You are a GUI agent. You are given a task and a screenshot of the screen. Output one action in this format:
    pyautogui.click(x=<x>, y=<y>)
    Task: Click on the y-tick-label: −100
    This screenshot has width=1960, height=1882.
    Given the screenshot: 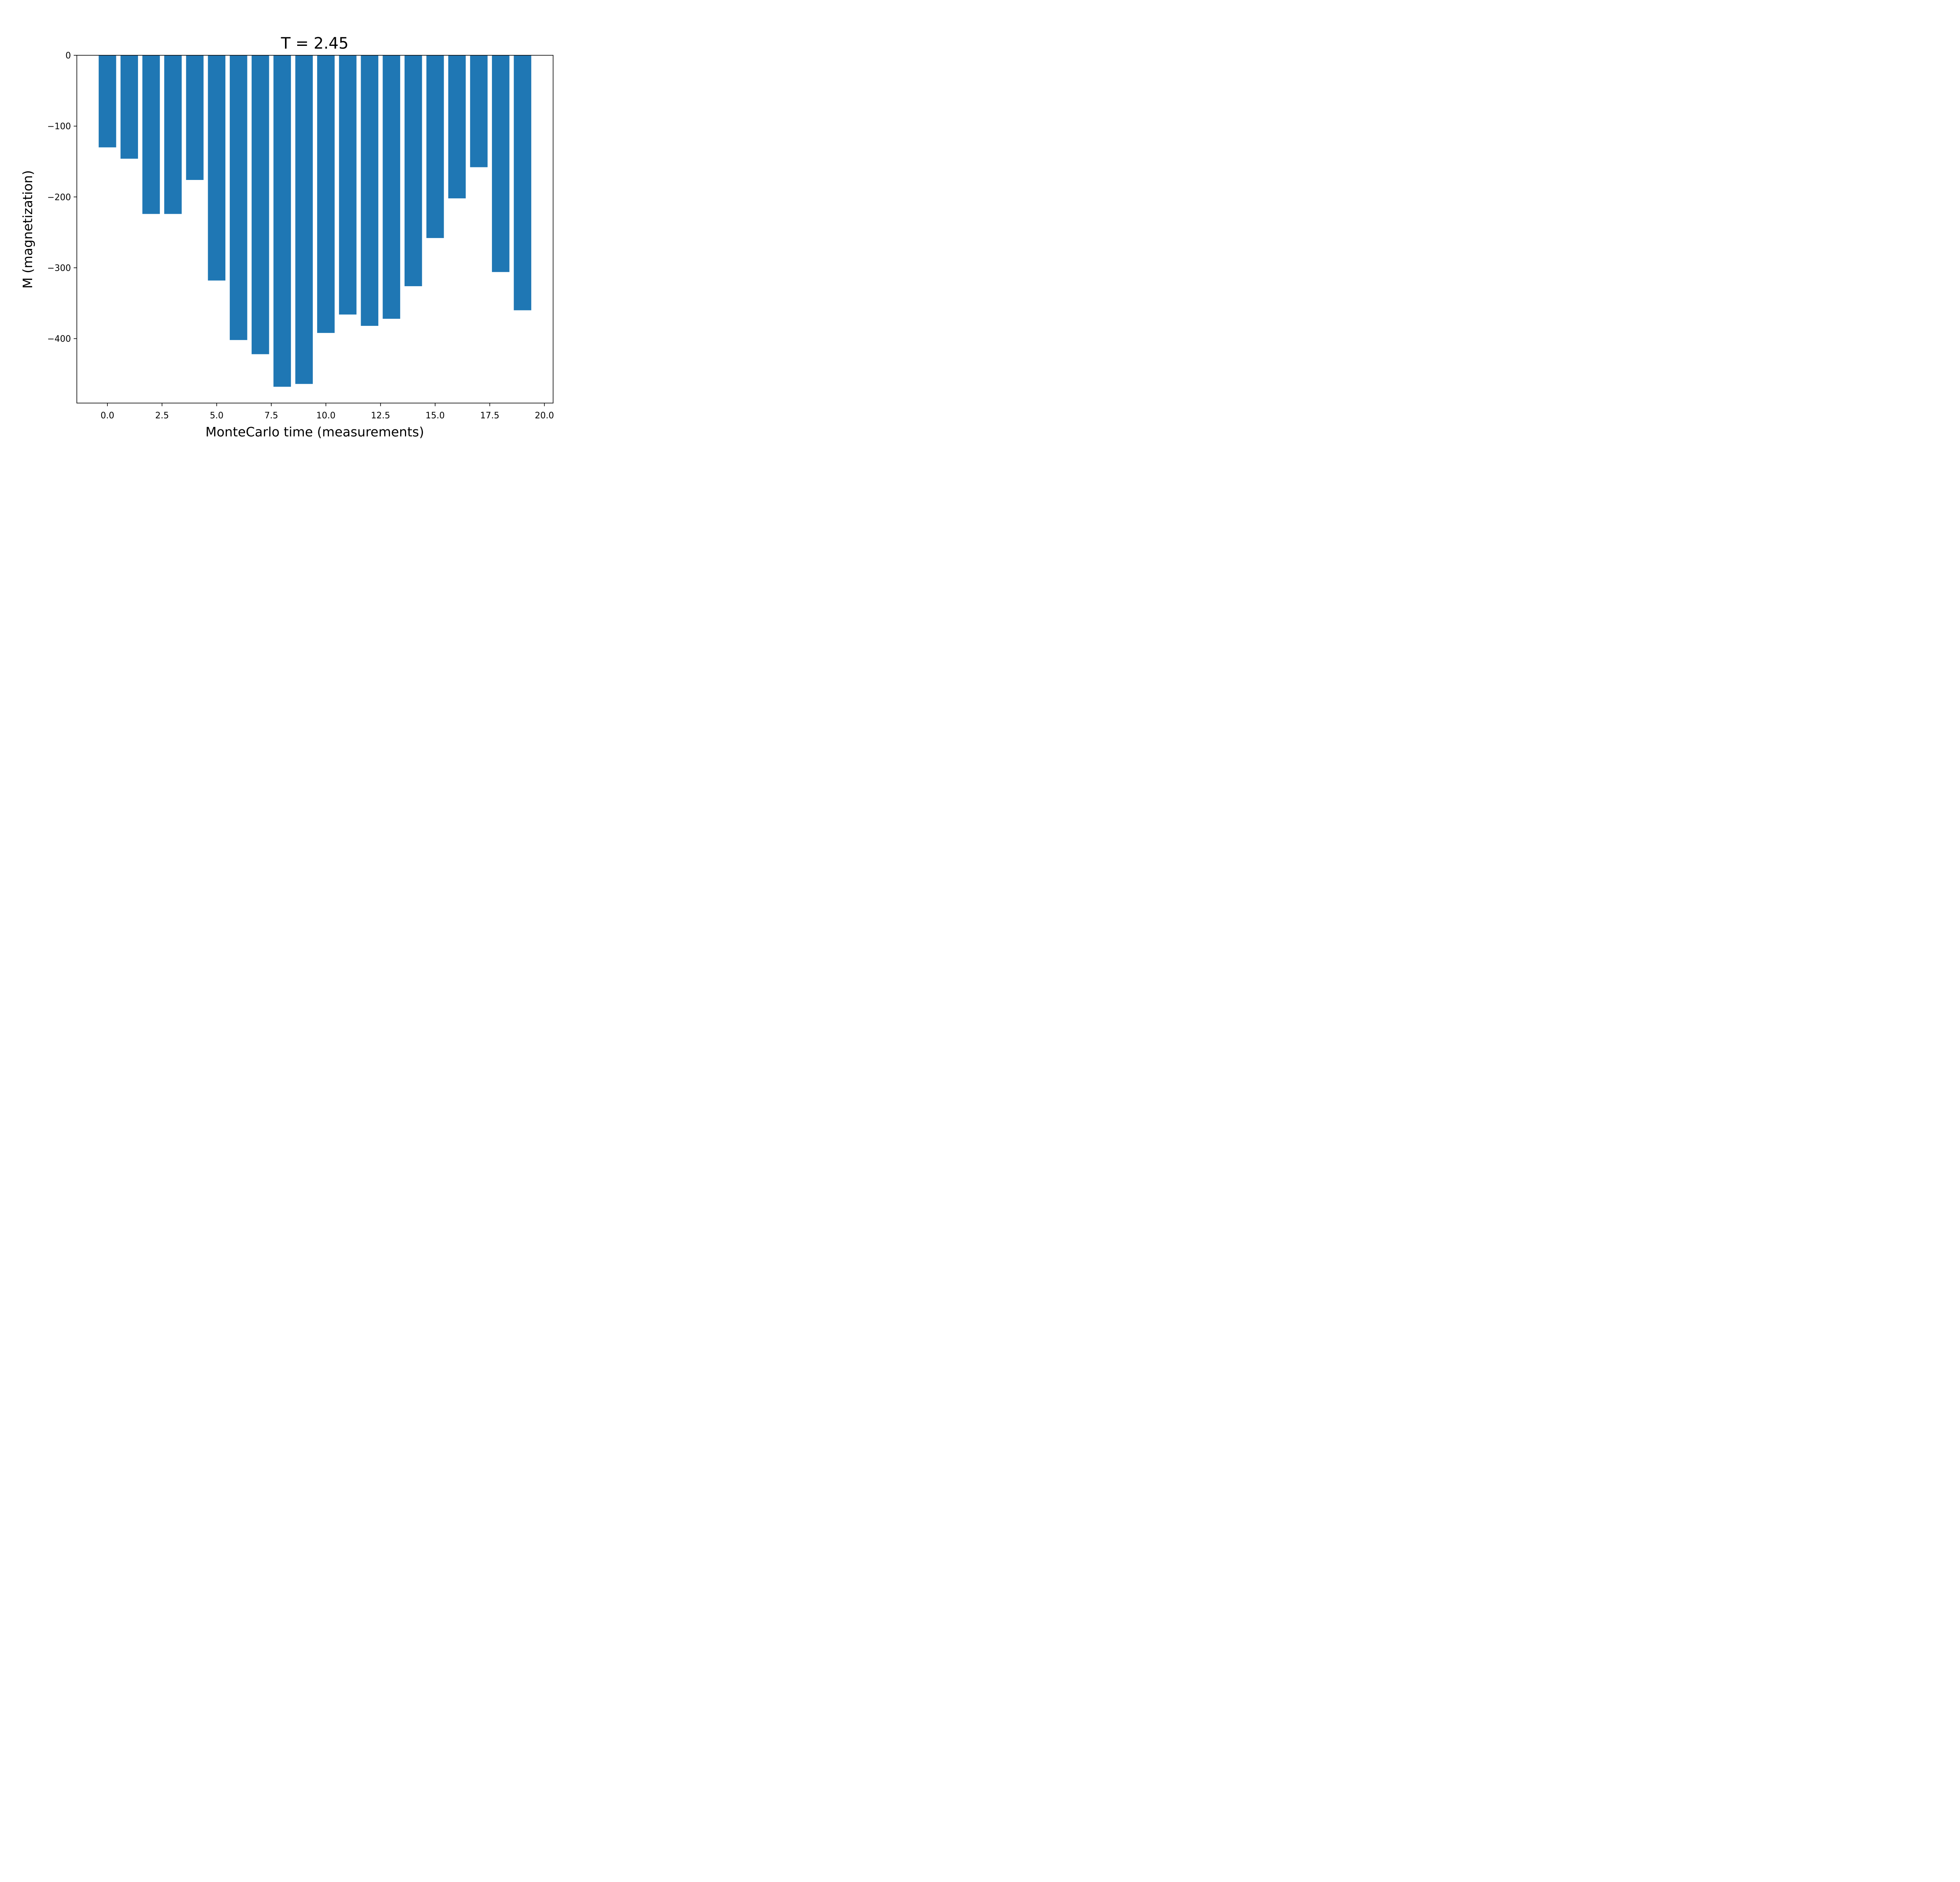 What is the action you would take?
    pyautogui.click(x=59, y=127)
    